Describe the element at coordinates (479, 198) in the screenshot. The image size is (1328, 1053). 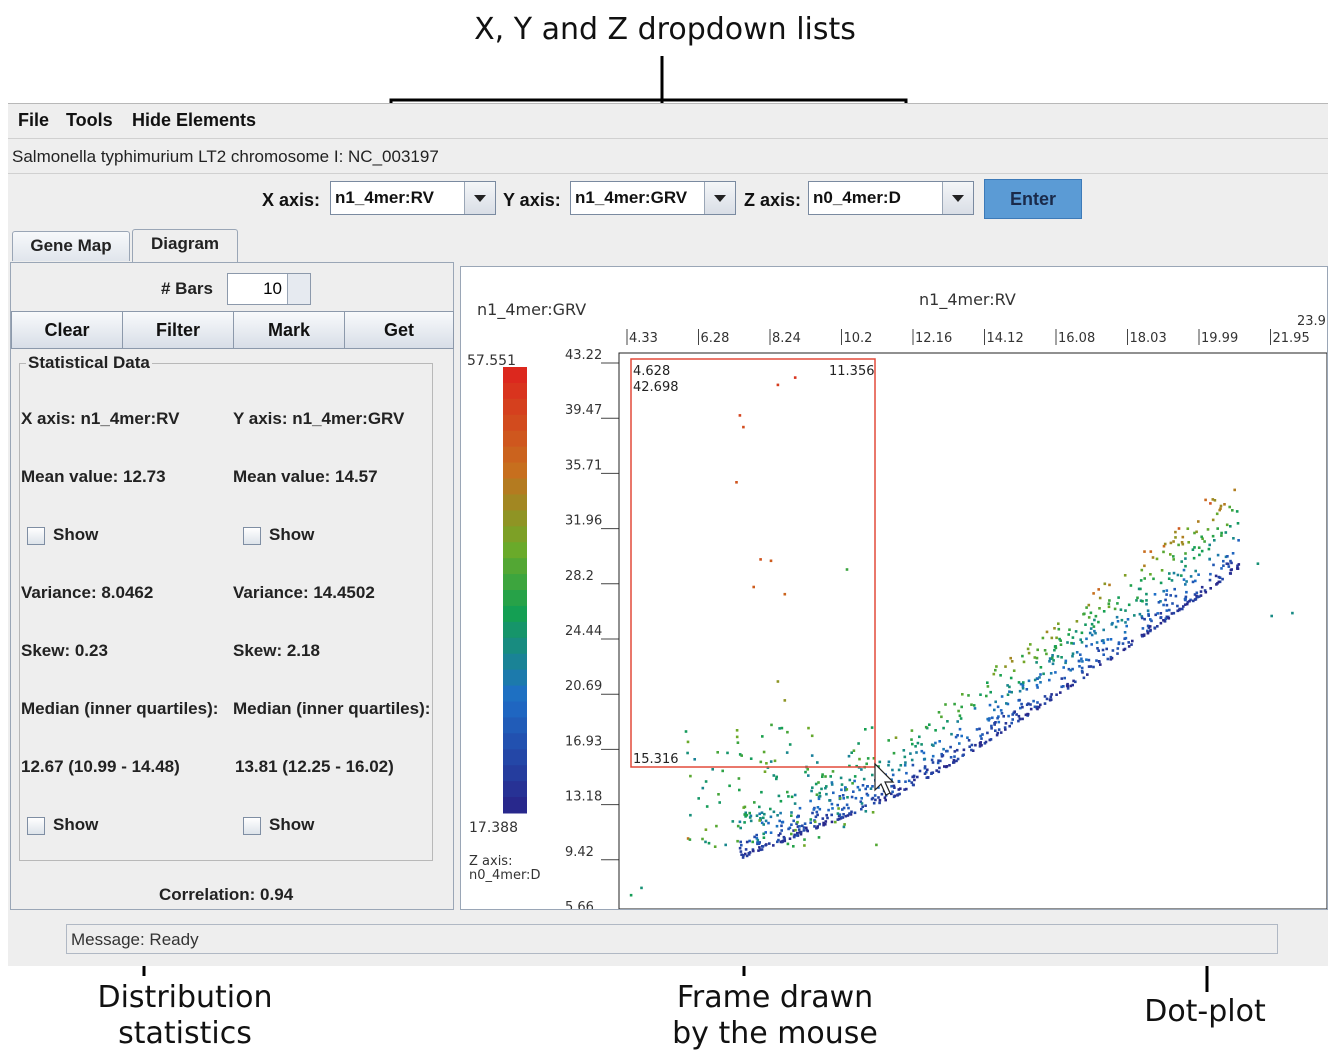
I see `x-dropdown-arrow-icon` at that location.